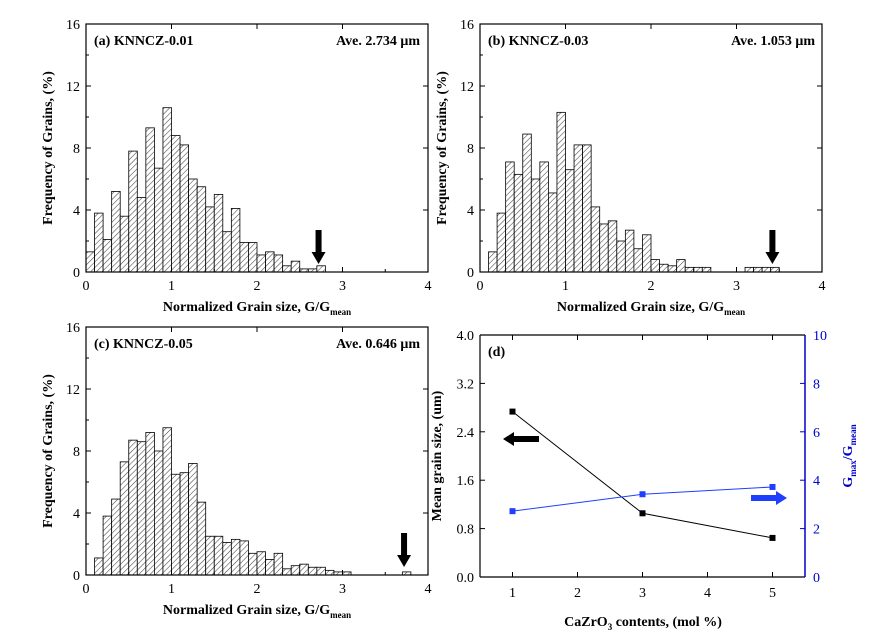 The width and height of the screenshot is (873, 636). What do you see at coordinates (253, 501) in the screenshot?
I see `panel-c-bars` at bounding box center [253, 501].